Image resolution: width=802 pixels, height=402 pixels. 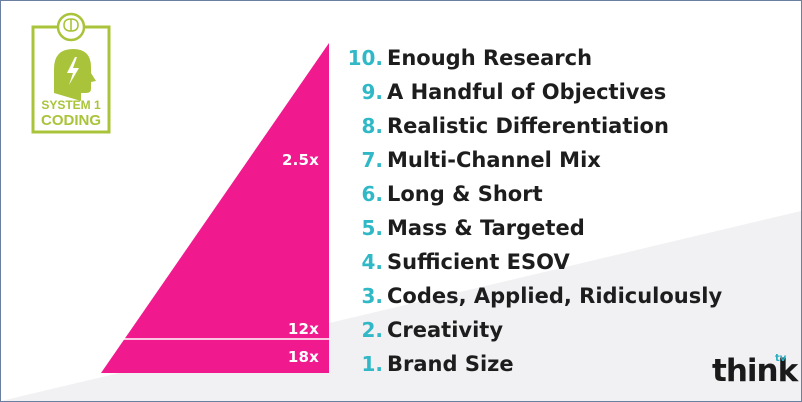 What do you see at coordinates (372, 228) in the screenshot?
I see `item-number: 5.` at bounding box center [372, 228].